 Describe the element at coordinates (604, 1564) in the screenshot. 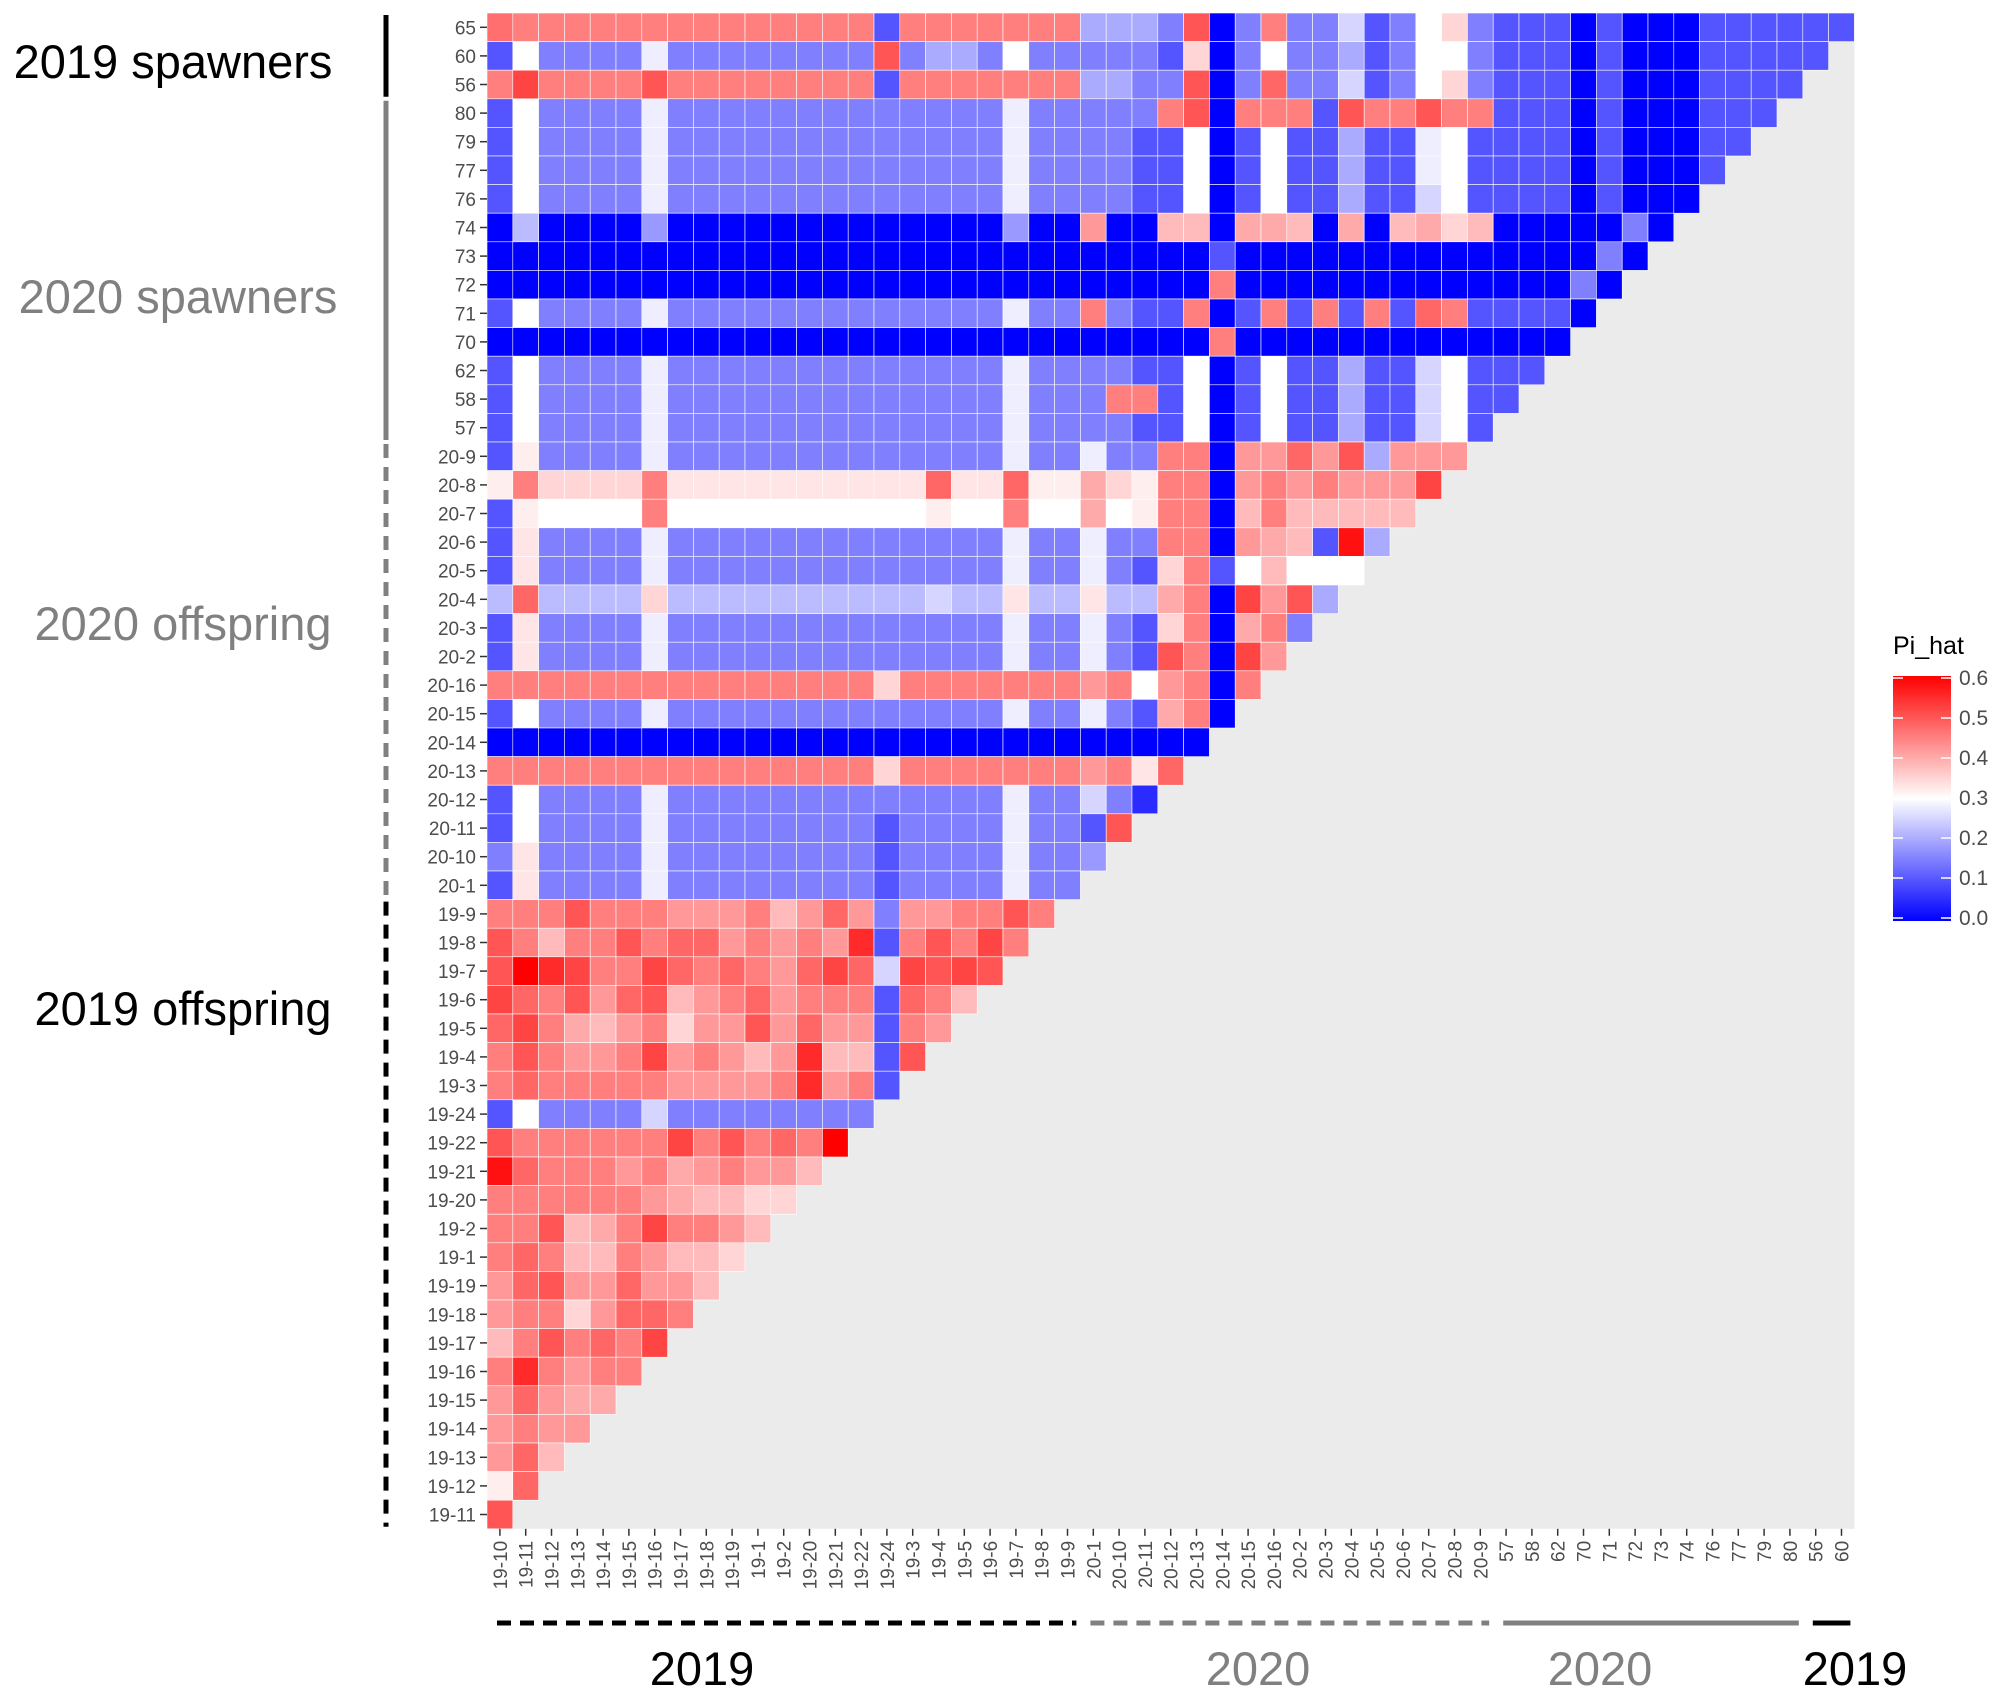

I see `x-tick-label: 19-14` at that location.